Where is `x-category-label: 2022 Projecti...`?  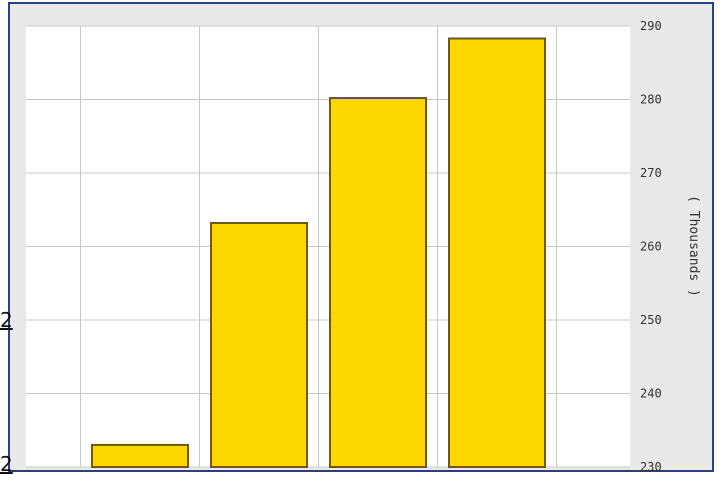 x-category-label: 2022 Projecti... is located at coordinates (497, 473).